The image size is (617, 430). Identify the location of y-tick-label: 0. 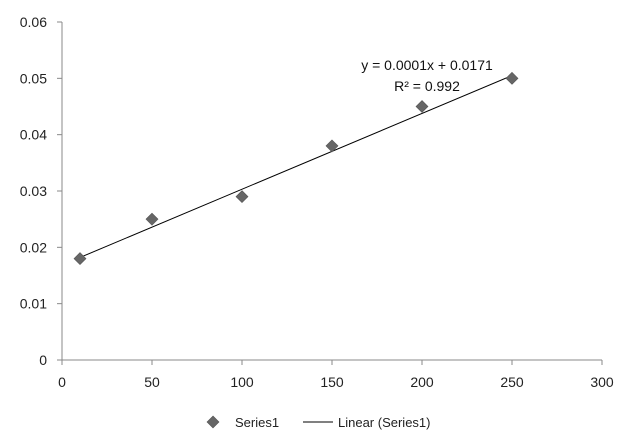
(43, 360).